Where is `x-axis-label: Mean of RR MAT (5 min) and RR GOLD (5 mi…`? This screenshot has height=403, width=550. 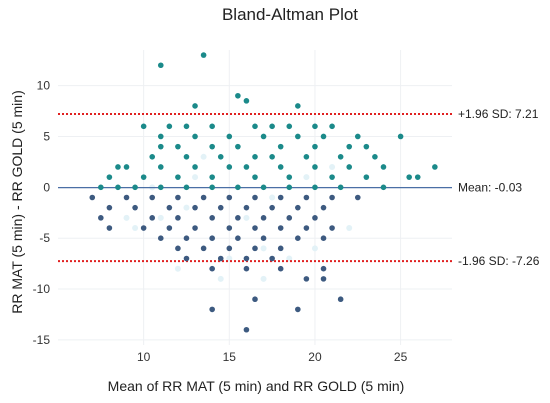 x-axis-label: Mean of RR MAT (5 min) and RR GOLD (5 mi… is located at coordinates (256, 386).